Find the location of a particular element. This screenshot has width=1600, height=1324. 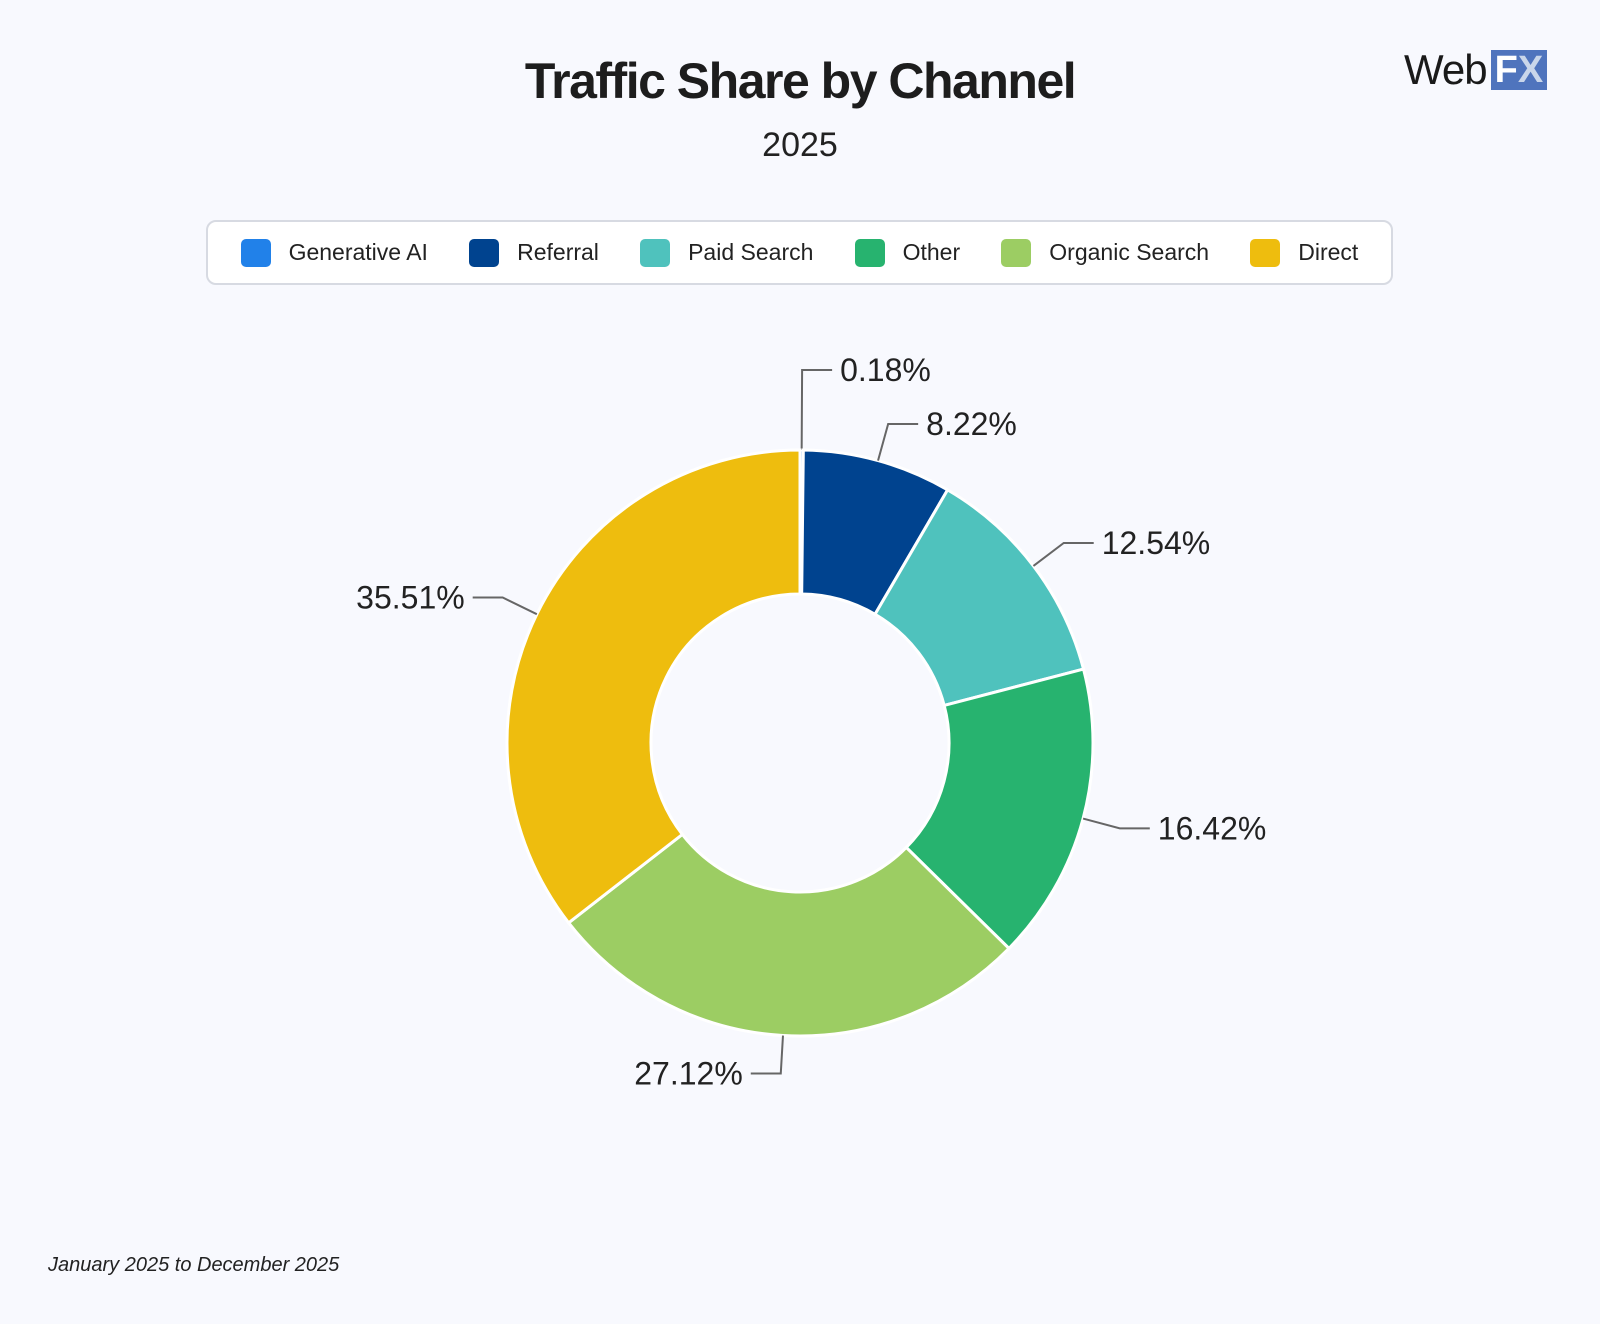

data-label: 35.51% is located at coordinates (410, 598).